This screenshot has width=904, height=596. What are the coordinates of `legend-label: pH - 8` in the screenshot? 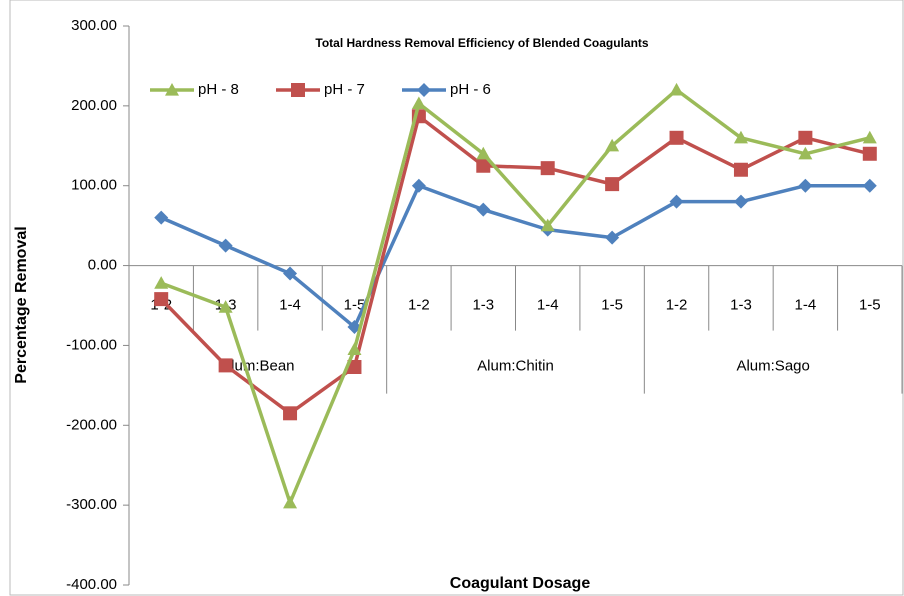 It's located at (218, 89).